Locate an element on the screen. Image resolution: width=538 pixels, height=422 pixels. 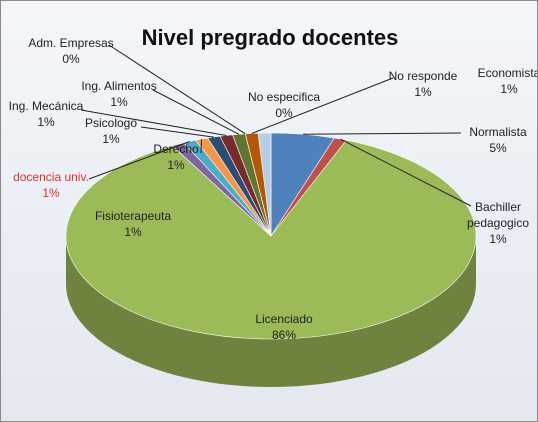
slice-label: Derecho is located at coordinates (176, 149).